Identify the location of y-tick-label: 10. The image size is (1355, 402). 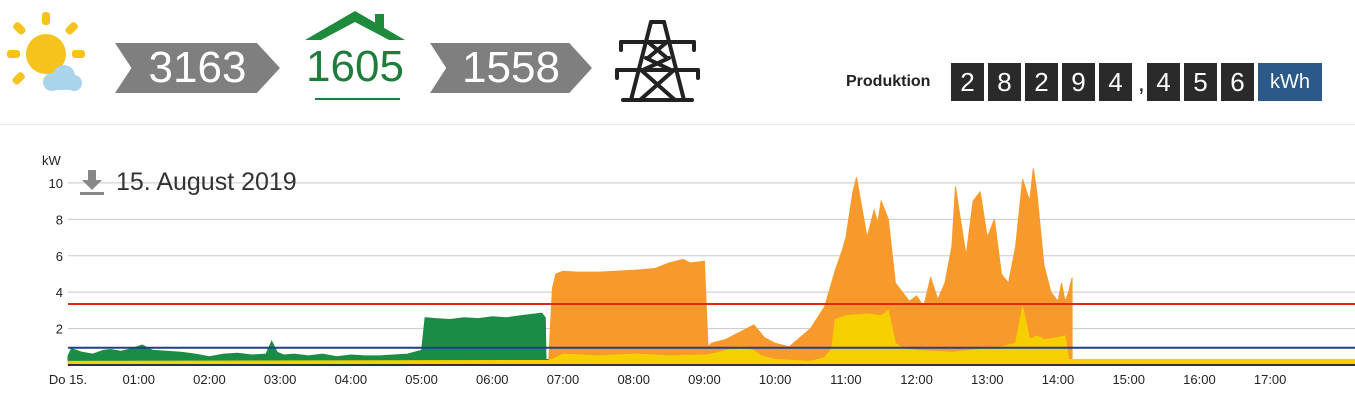
(56, 183).